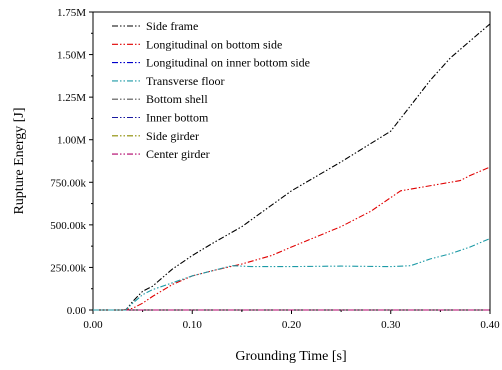  Describe the element at coordinates (68, 183) in the screenshot. I see `y-tick-label: 750.00k` at that location.